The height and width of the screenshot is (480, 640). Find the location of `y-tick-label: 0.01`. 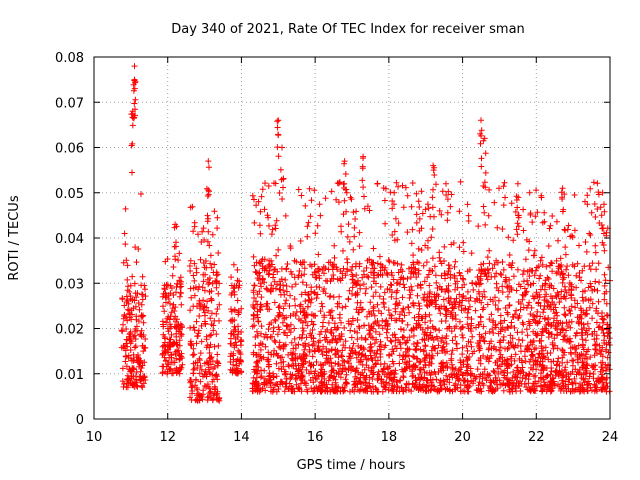

y-tick-label: 0.01 is located at coordinates (69, 375).